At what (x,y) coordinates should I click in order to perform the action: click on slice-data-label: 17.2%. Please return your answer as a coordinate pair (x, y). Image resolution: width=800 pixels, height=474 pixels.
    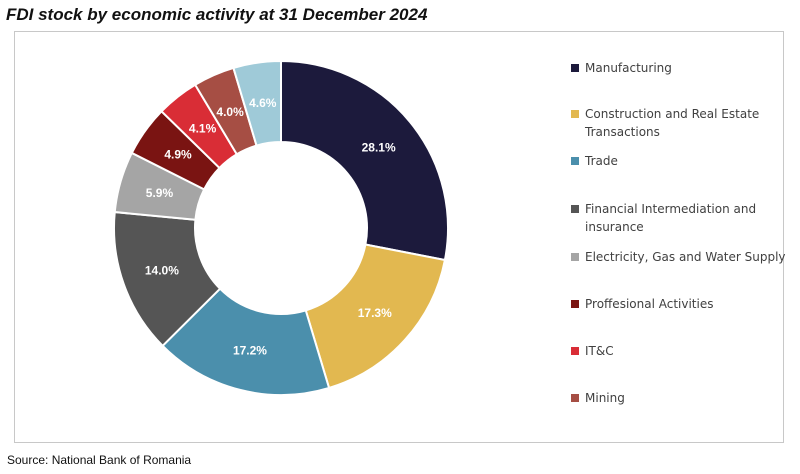
    Looking at the image, I should click on (250, 351).